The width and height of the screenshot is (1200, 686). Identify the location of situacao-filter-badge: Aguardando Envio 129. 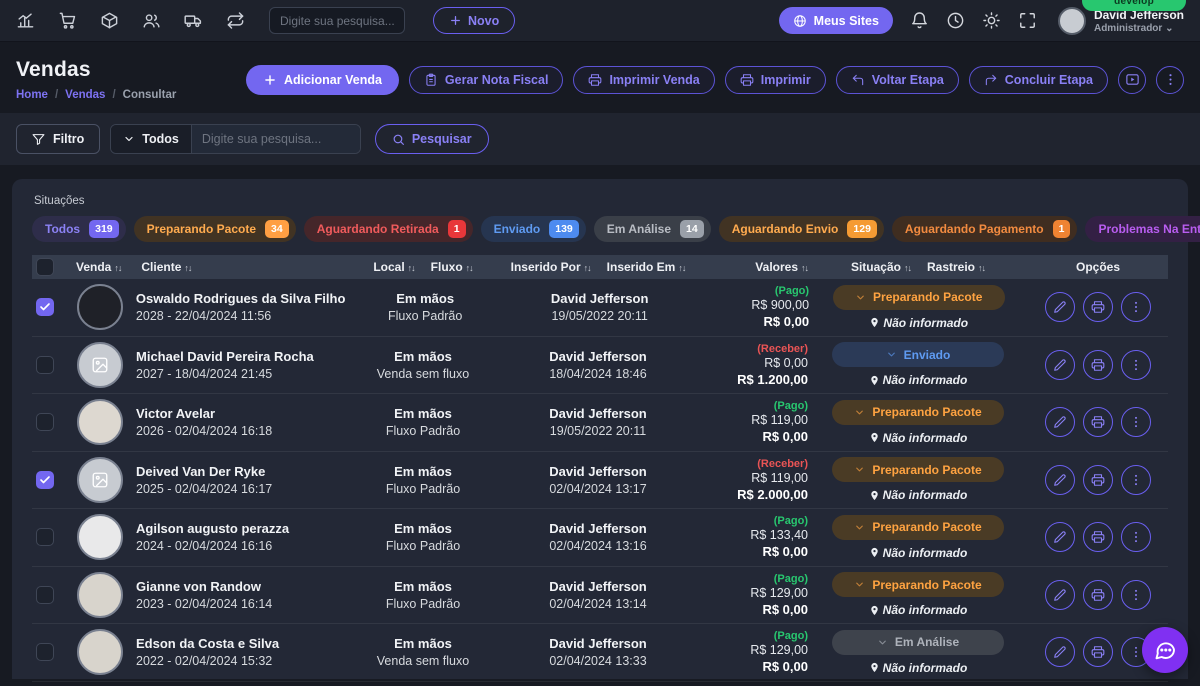
(801, 229).